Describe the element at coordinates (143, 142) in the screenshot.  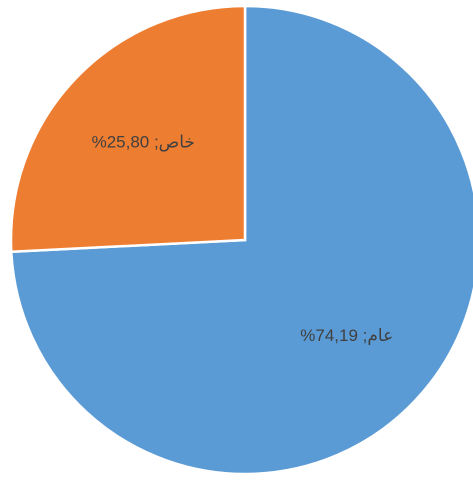
I see `data-label: خاص; 25,80%` at that location.